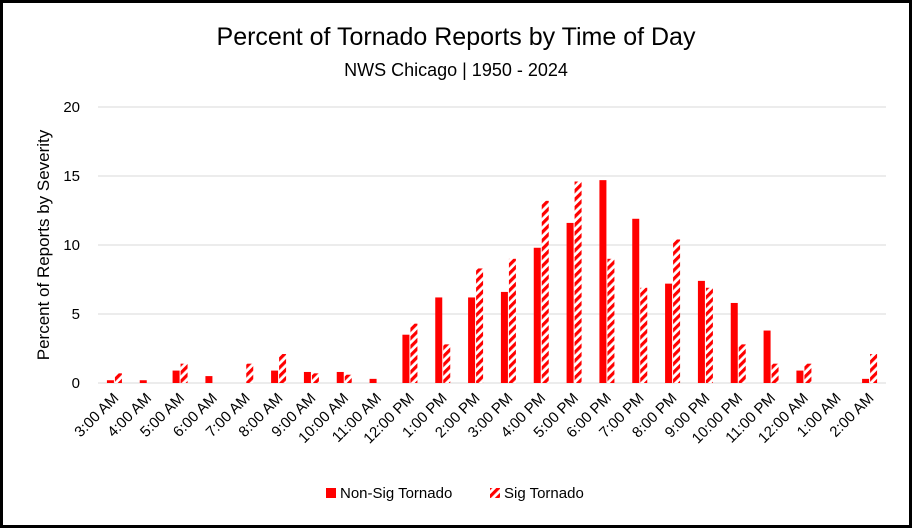 The height and width of the screenshot is (528, 912). I want to click on y-axis-label: Percent of Reports by Severity, so click(43, 244).